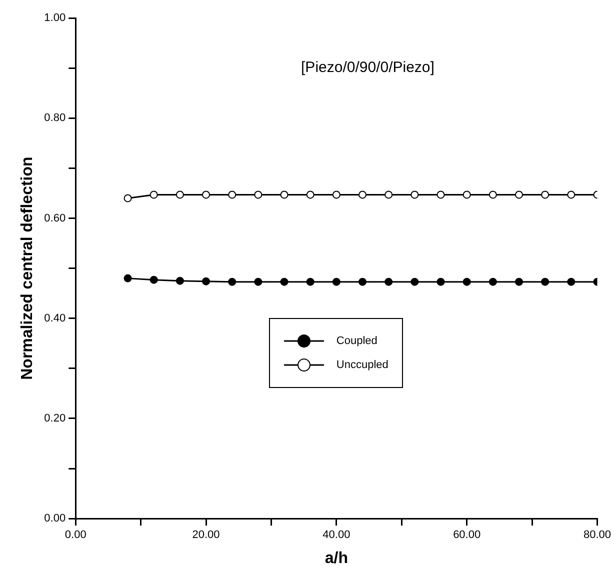  What do you see at coordinates (55, 318) in the screenshot?
I see `y-tick-label: 0.40` at bounding box center [55, 318].